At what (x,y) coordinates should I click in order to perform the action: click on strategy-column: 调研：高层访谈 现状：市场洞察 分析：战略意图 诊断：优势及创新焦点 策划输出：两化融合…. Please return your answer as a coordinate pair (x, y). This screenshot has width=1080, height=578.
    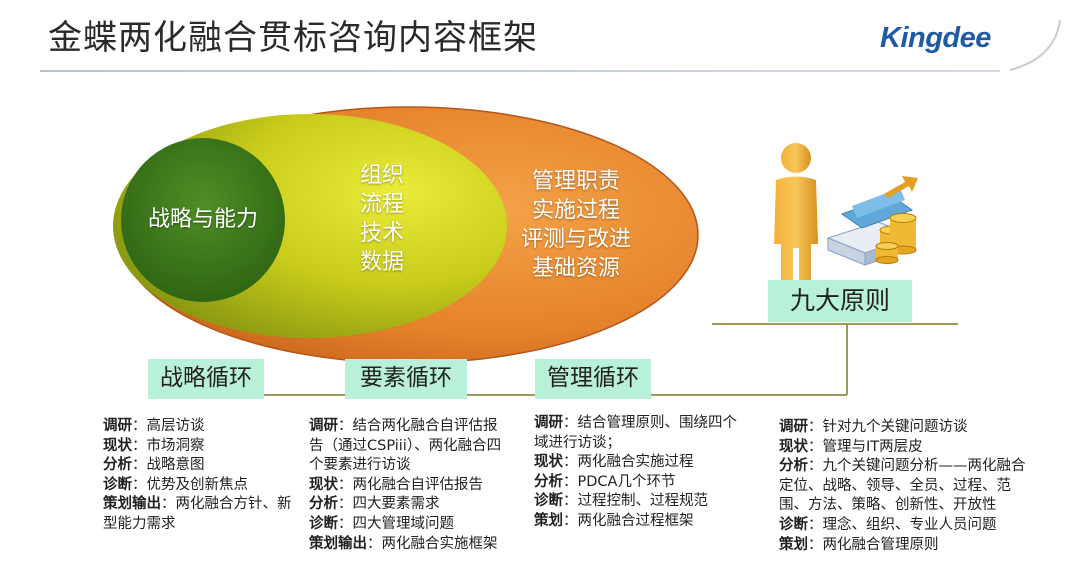
    Looking at the image, I should click on (201, 476).